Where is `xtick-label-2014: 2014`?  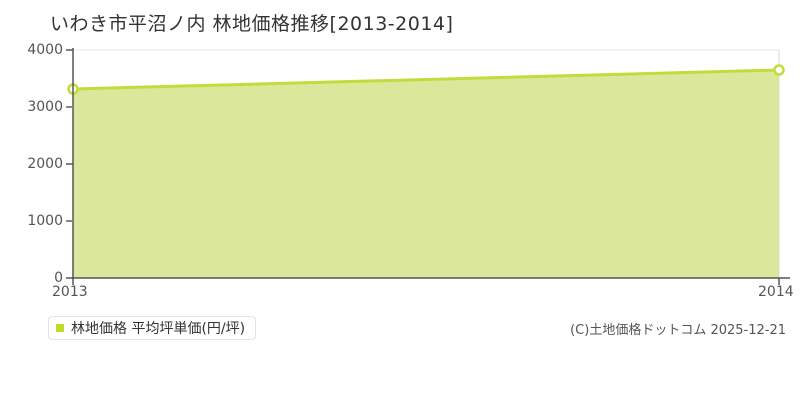 xtick-label-2014: 2014 is located at coordinates (776, 292).